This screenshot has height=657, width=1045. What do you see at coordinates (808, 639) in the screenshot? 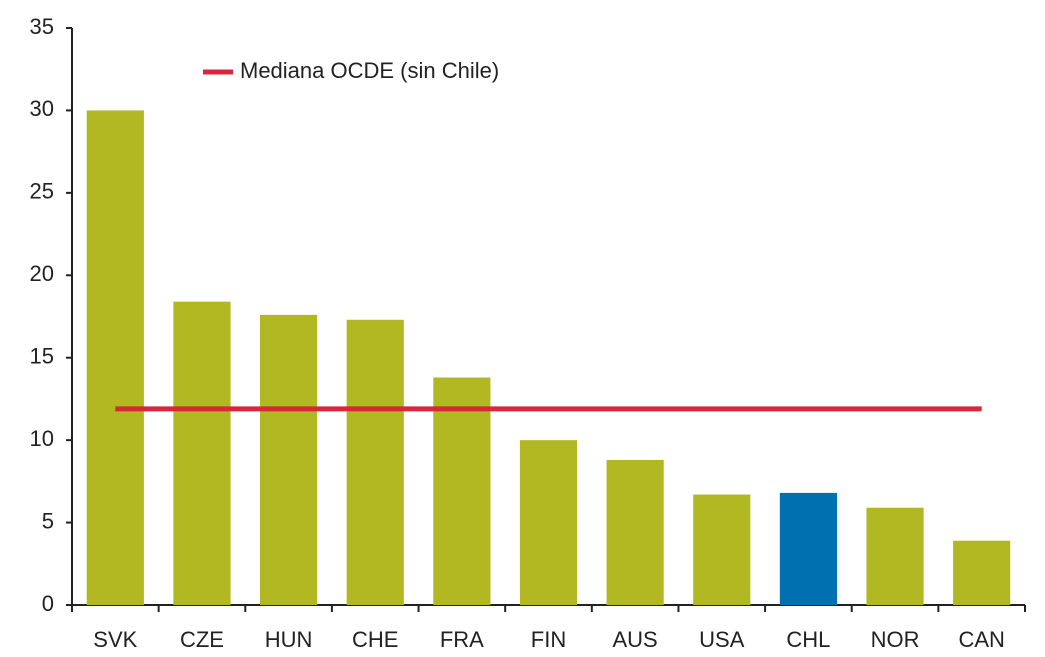
I see `x-tick-label: CHL` at bounding box center [808, 639].